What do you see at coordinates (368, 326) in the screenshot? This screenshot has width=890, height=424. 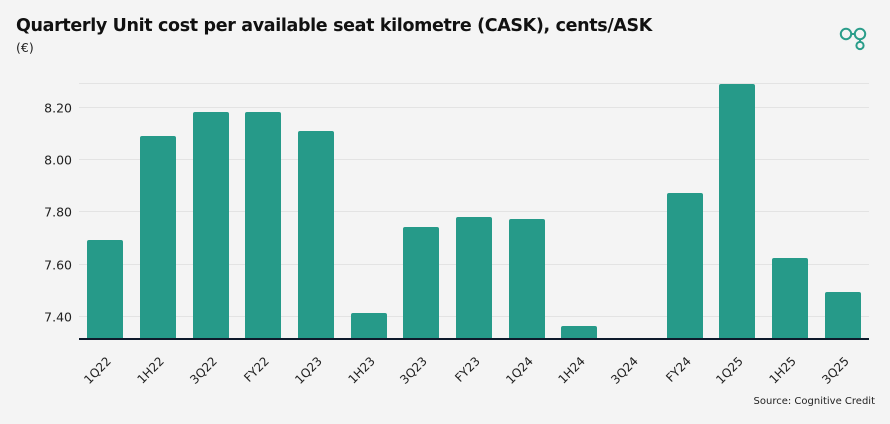 I see `bar-1h23` at bounding box center [368, 326].